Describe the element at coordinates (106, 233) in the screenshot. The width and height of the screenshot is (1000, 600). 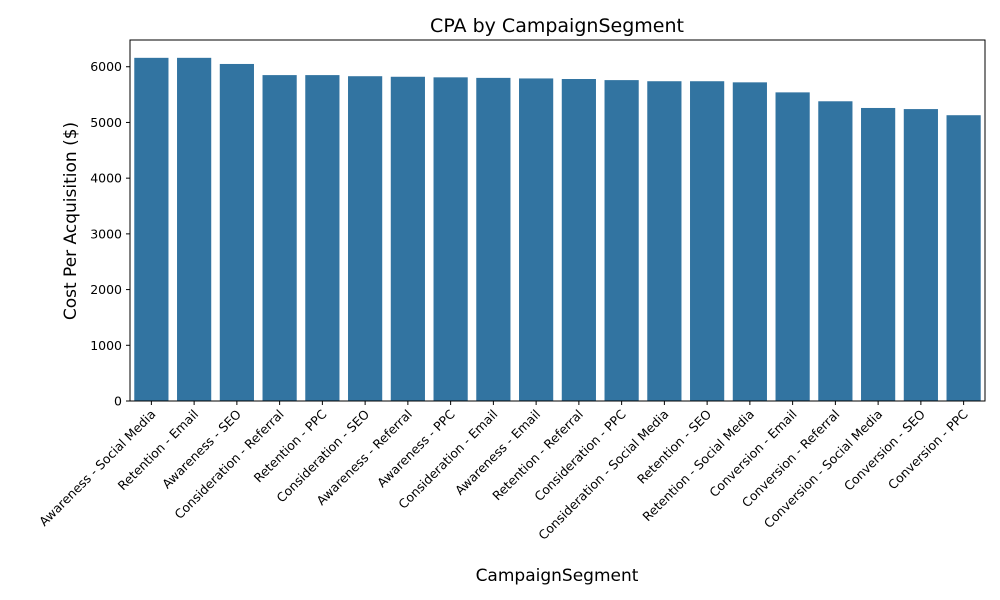
I see `y-tick-label: 3000` at that location.